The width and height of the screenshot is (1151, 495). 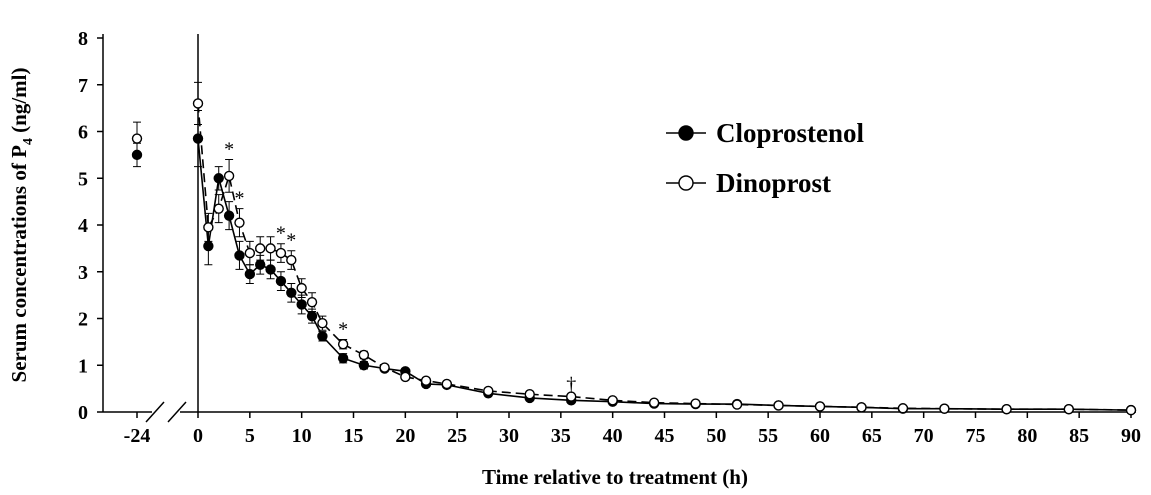 I want to click on y-axis-title-part: (ng/ml), so click(x=19, y=103).